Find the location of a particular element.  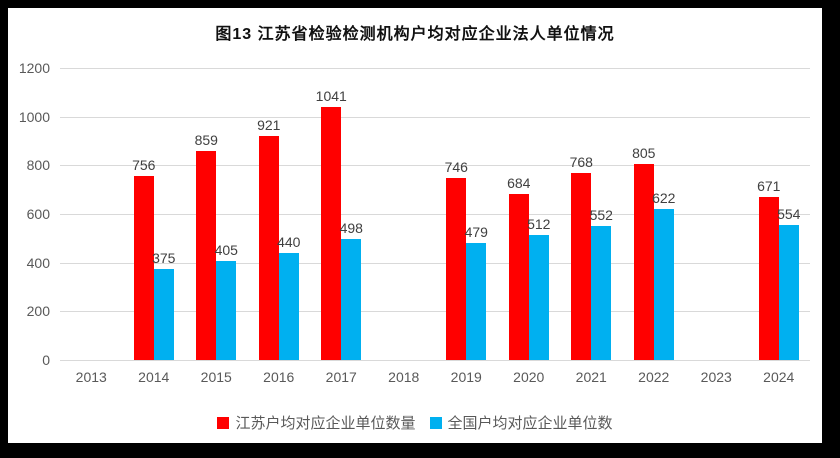

bar-national-2014 is located at coordinates (163, 314).